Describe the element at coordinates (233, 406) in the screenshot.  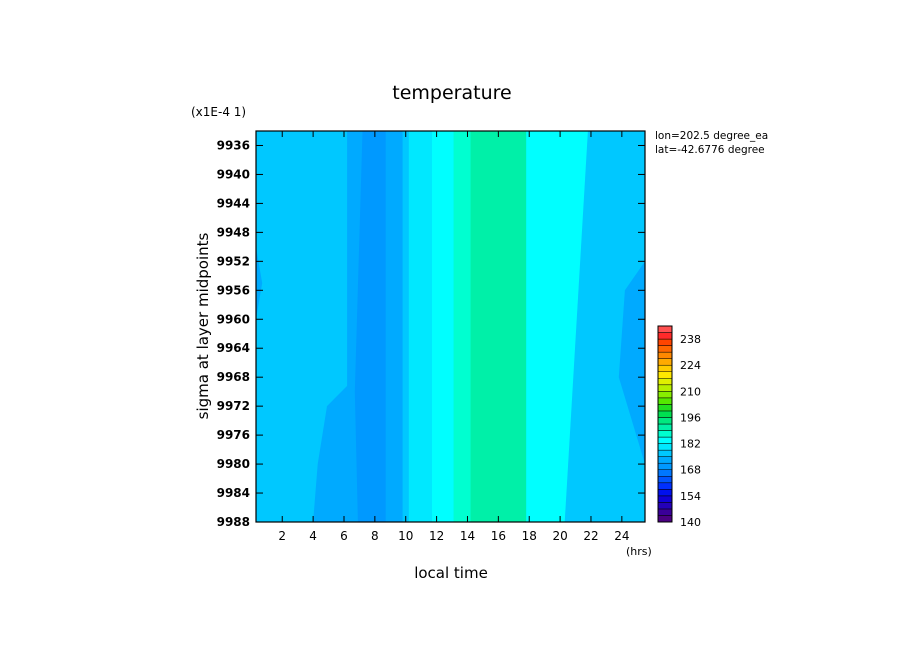
I see `y-tick-label: 9972` at that location.